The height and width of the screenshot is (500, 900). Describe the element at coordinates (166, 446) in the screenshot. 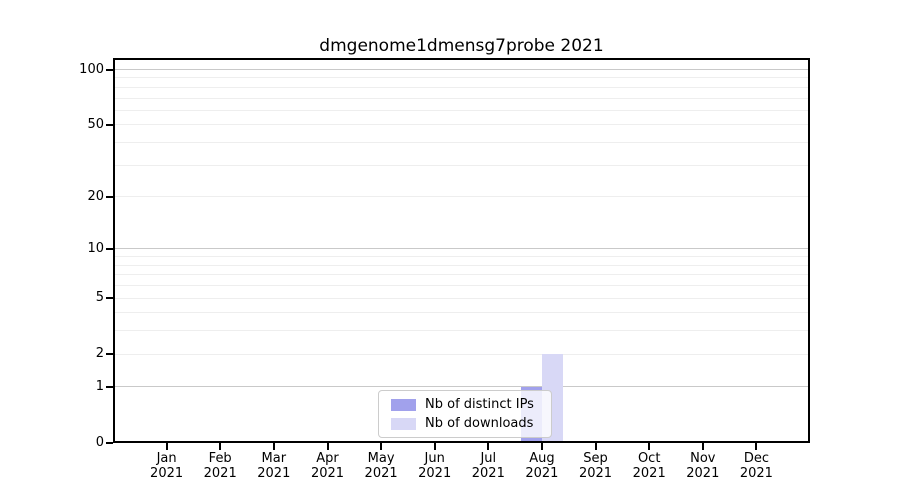

I see `x-tick-mark-jan` at that location.